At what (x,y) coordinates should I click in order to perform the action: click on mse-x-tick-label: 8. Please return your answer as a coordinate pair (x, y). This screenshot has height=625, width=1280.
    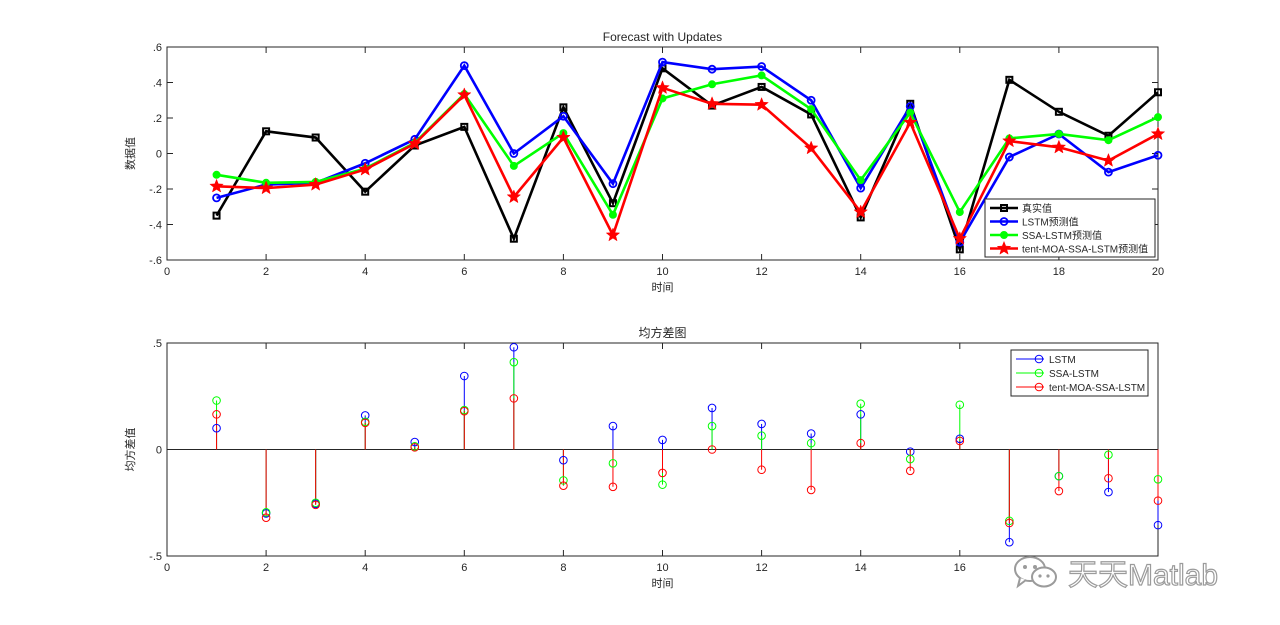
    Looking at the image, I should click on (563, 568).